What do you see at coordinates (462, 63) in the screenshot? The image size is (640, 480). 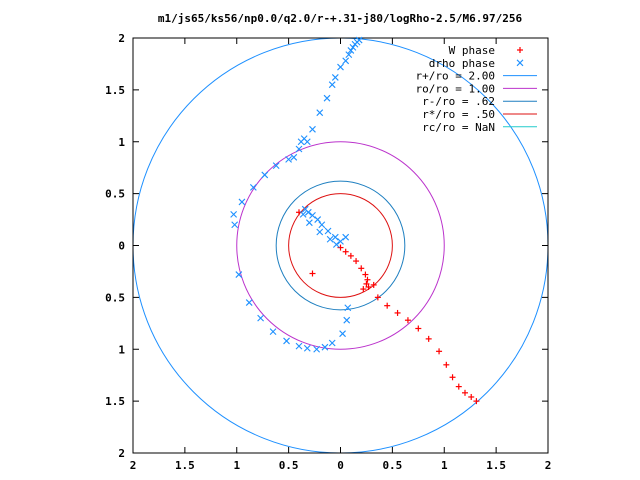 I see `legend-label: drho phase` at bounding box center [462, 63].